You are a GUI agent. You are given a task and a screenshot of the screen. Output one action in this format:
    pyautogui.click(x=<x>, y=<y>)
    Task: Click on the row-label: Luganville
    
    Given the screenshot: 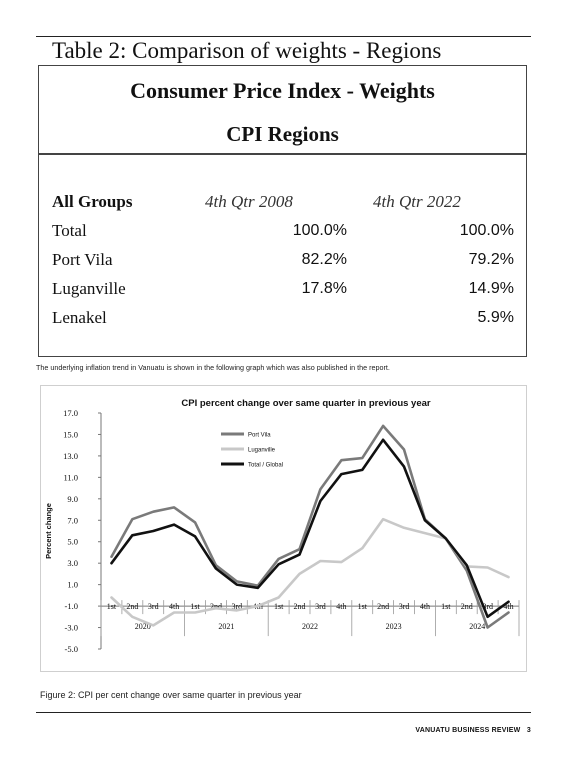 What is the action you would take?
    pyautogui.click(x=89, y=288)
    